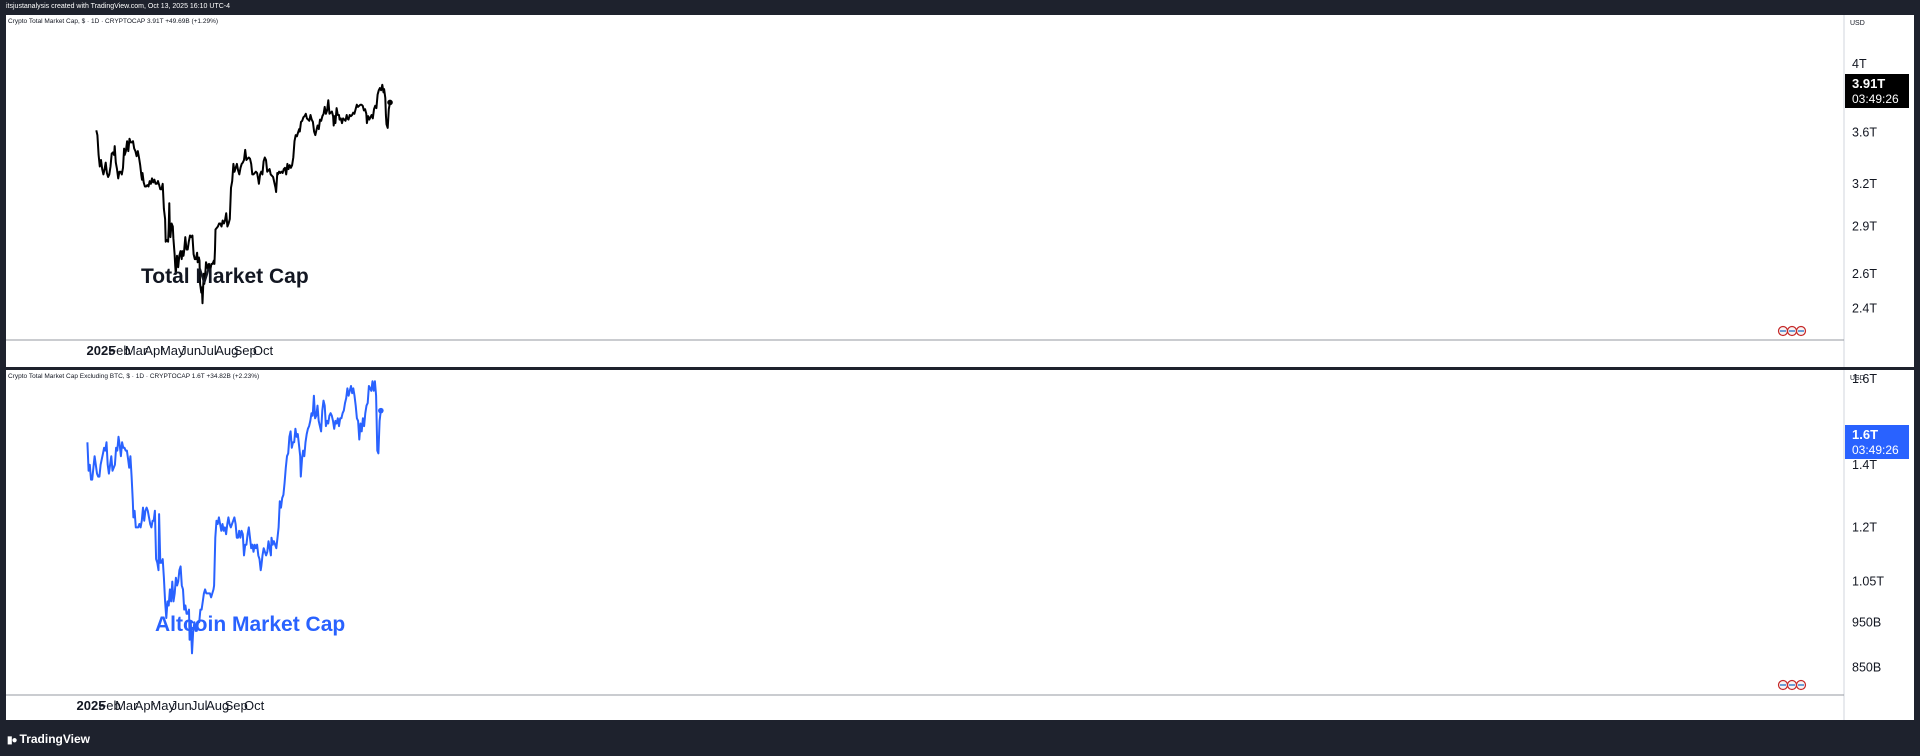  Describe the element at coordinates (1865, 434) in the screenshot. I see `last-price-value: 1.6T` at that location.